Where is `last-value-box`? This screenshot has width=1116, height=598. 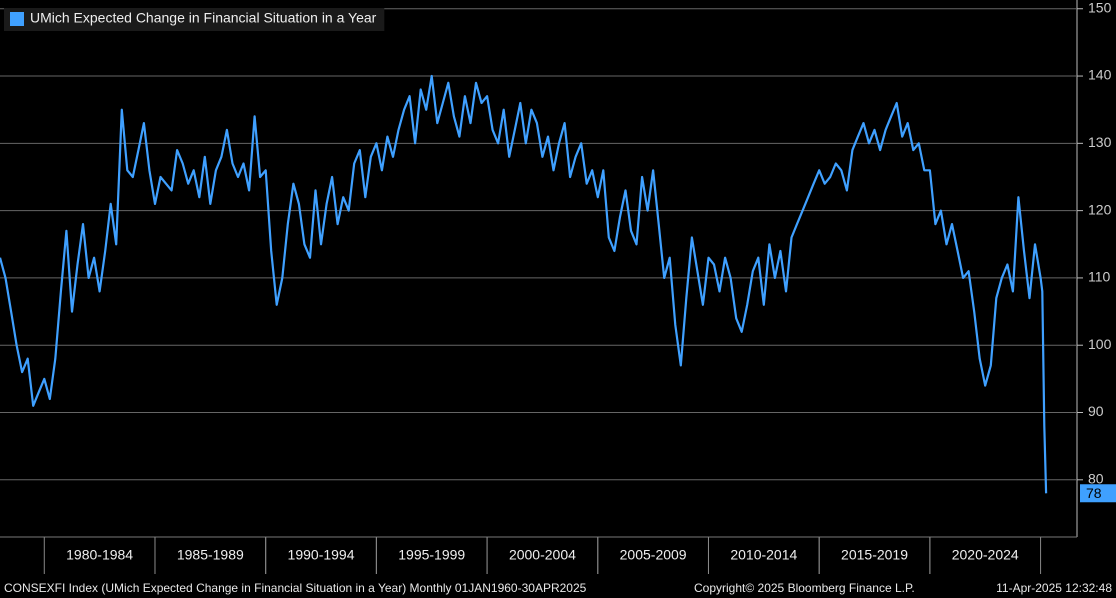 last-value-box is located at coordinates (1098, 493).